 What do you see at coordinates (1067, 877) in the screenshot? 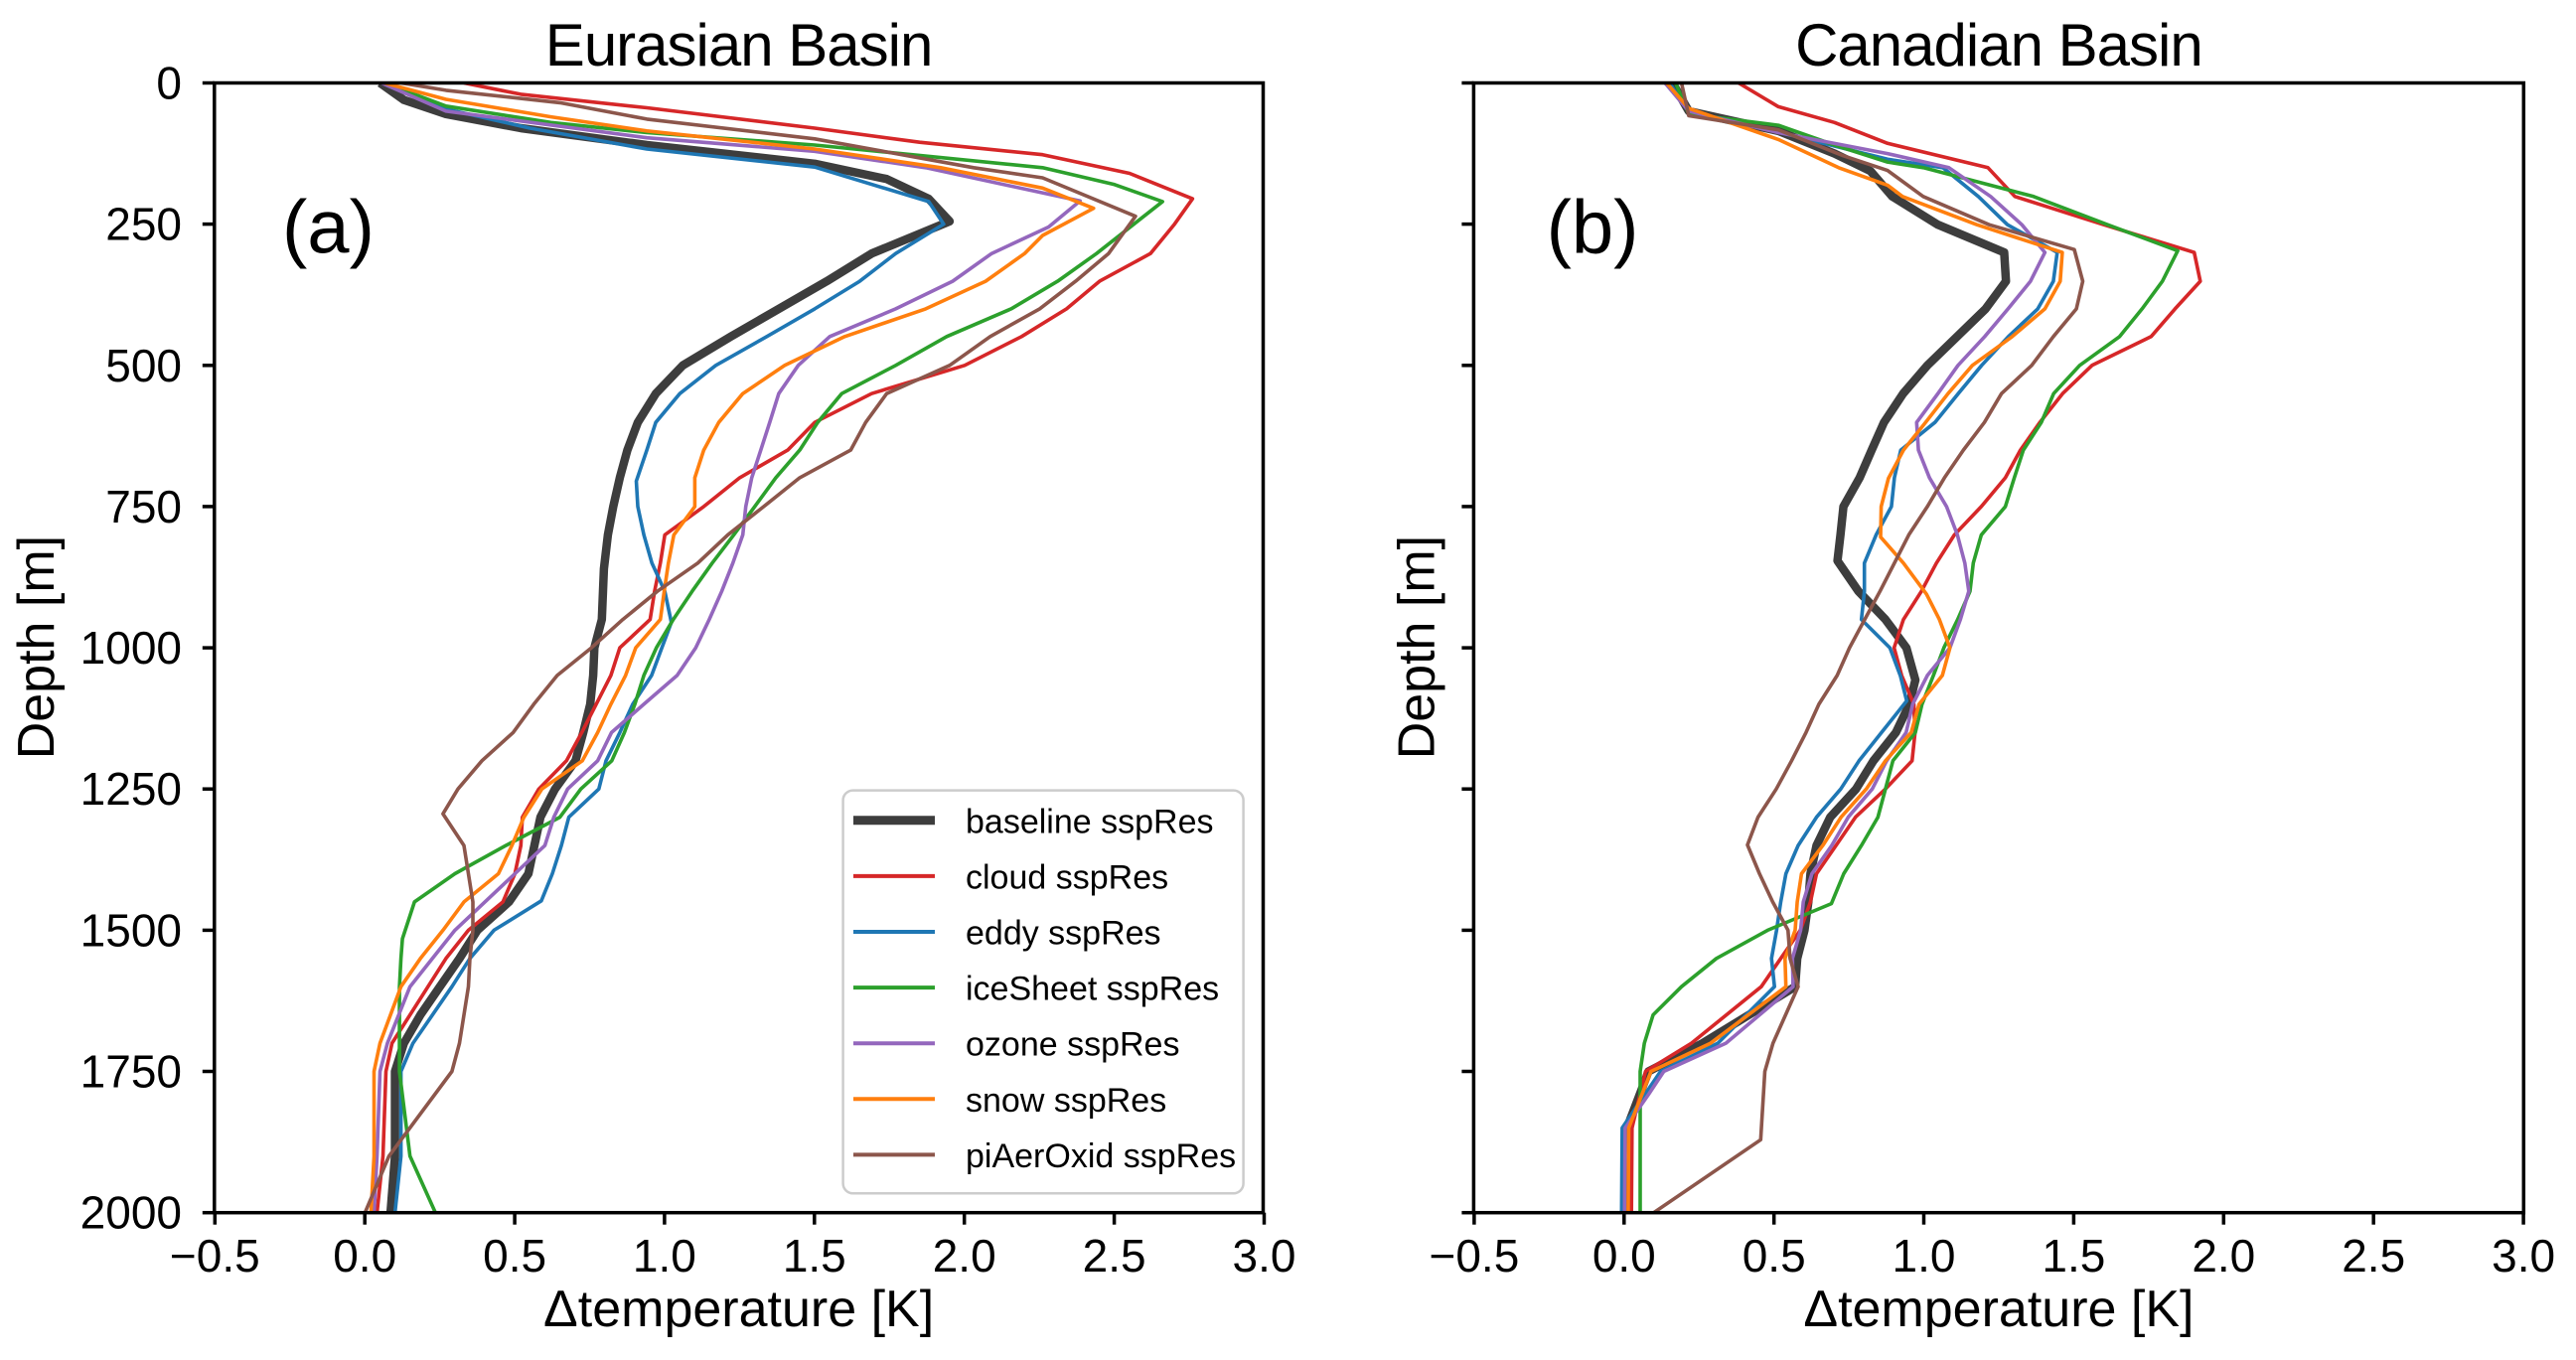
I see `svg-text: cloud sspRes` at bounding box center [1067, 877].